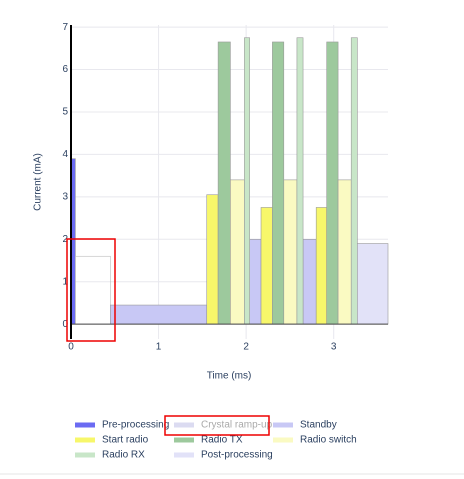 The image size is (464, 479). What do you see at coordinates (328, 440) in the screenshot?
I see `legend-label: Radio switch` at bounding box center [328, 440].